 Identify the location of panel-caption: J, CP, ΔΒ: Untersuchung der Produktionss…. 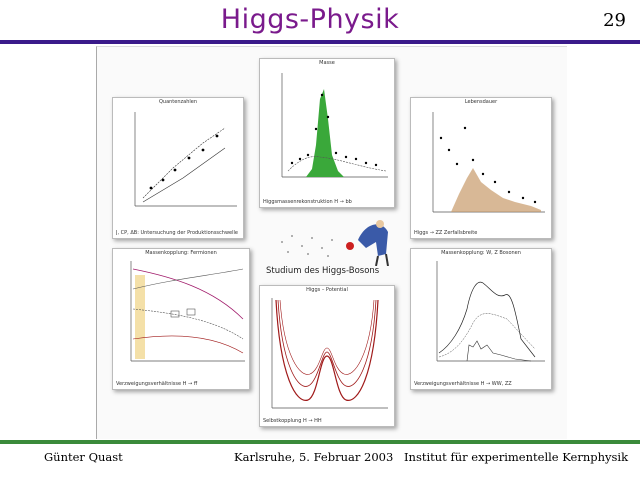
(177, 233).